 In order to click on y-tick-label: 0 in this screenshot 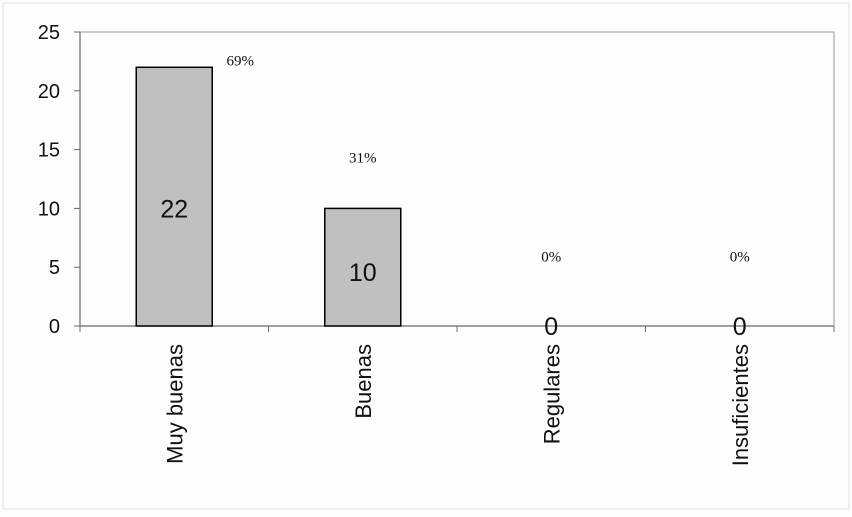, I will do `click(54, 327)`.